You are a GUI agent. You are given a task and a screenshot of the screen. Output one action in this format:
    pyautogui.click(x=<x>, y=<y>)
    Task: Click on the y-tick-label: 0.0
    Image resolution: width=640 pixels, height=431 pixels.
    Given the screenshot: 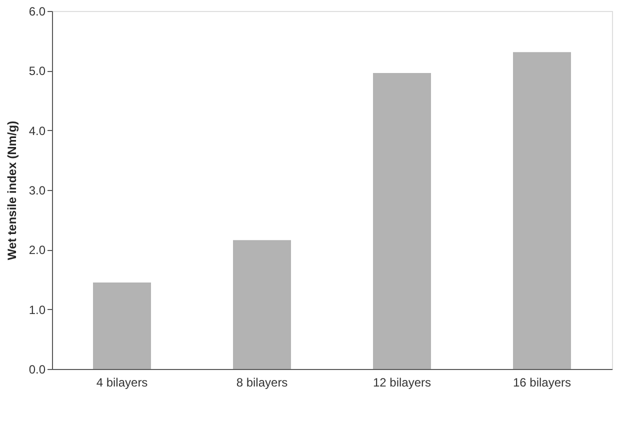 What is the action you would take?
    pyautogui.click(x=37, y=369)
    